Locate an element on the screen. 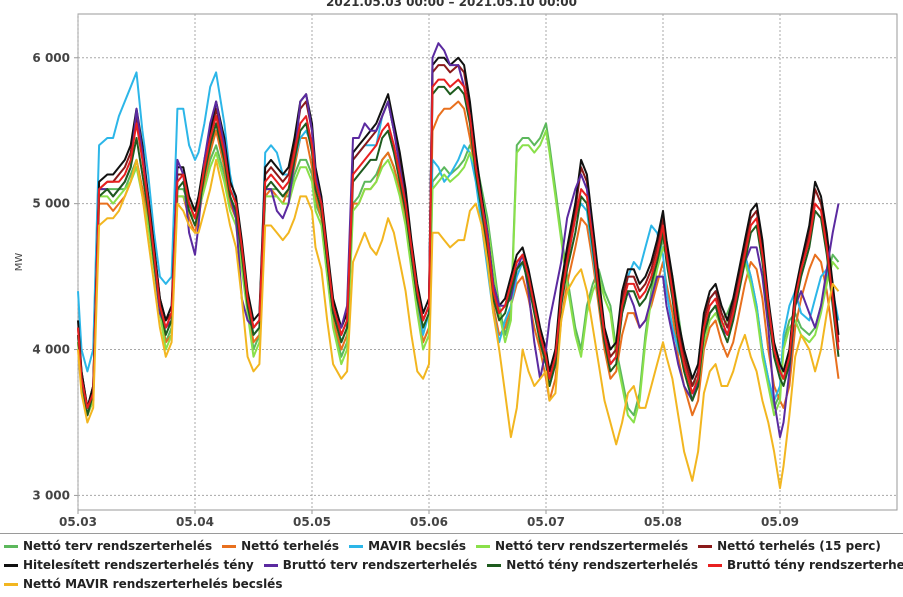 The image size is (903, 597). y-tick-label: 5 000 is located at coordinates (51, 204).